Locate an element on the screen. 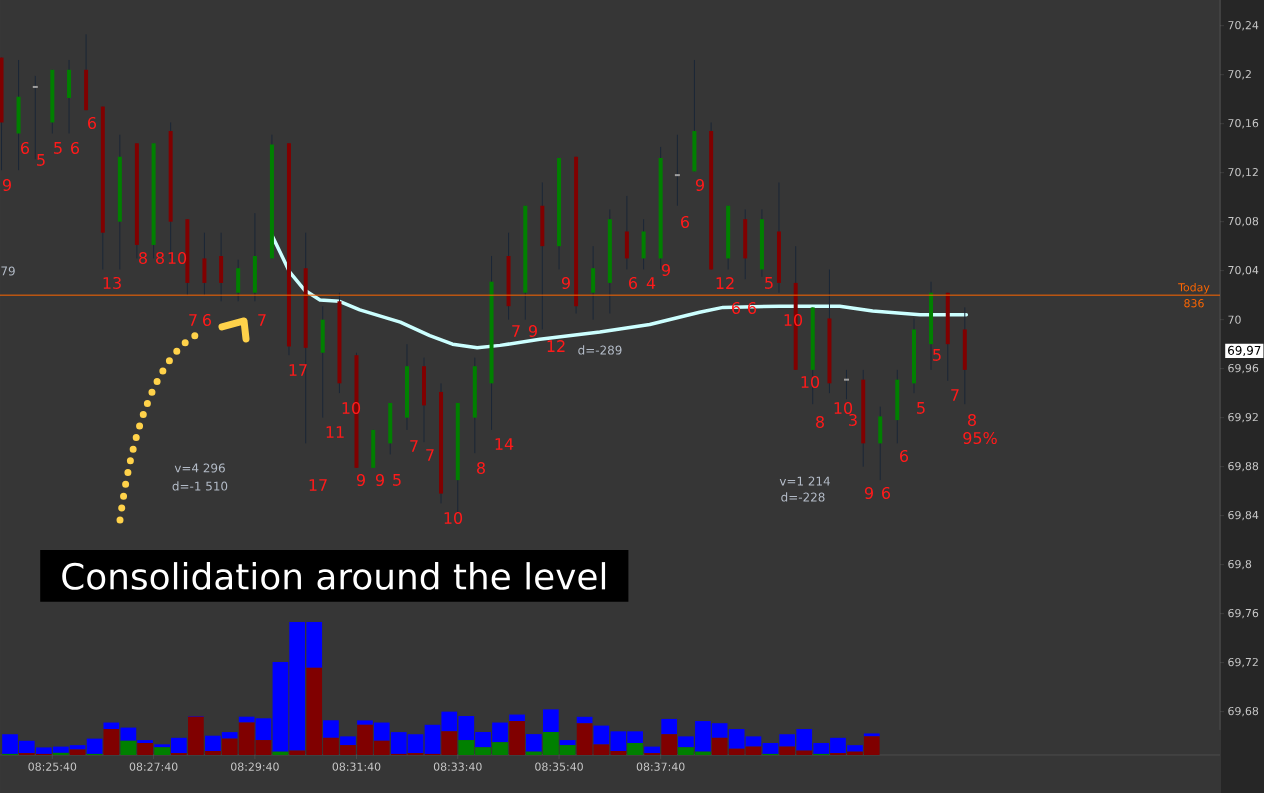 The height and width of the screenshot is (793, 1264). x-tick-label: 08:29:40 is located at coordinates (255, 766).